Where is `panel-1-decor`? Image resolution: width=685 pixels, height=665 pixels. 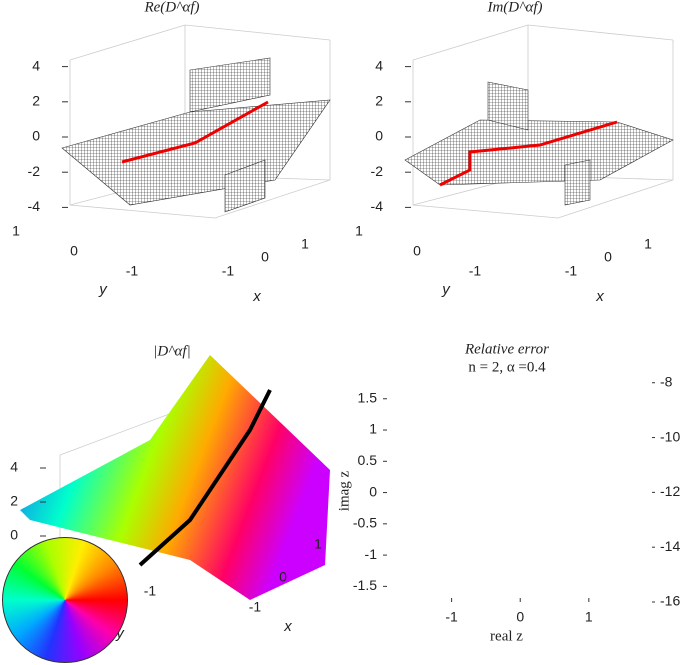 panel-1-decor is located at coordinates (196, 121).